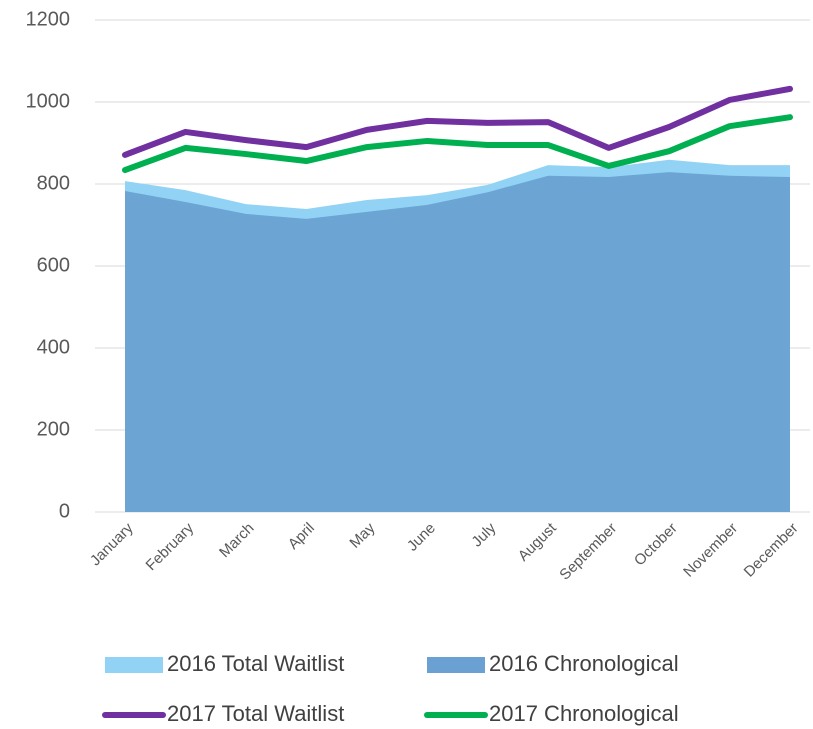  Describe the element at coordinates (53, 429) in the screenshot. I see `y-tick-label: 200` at that location.